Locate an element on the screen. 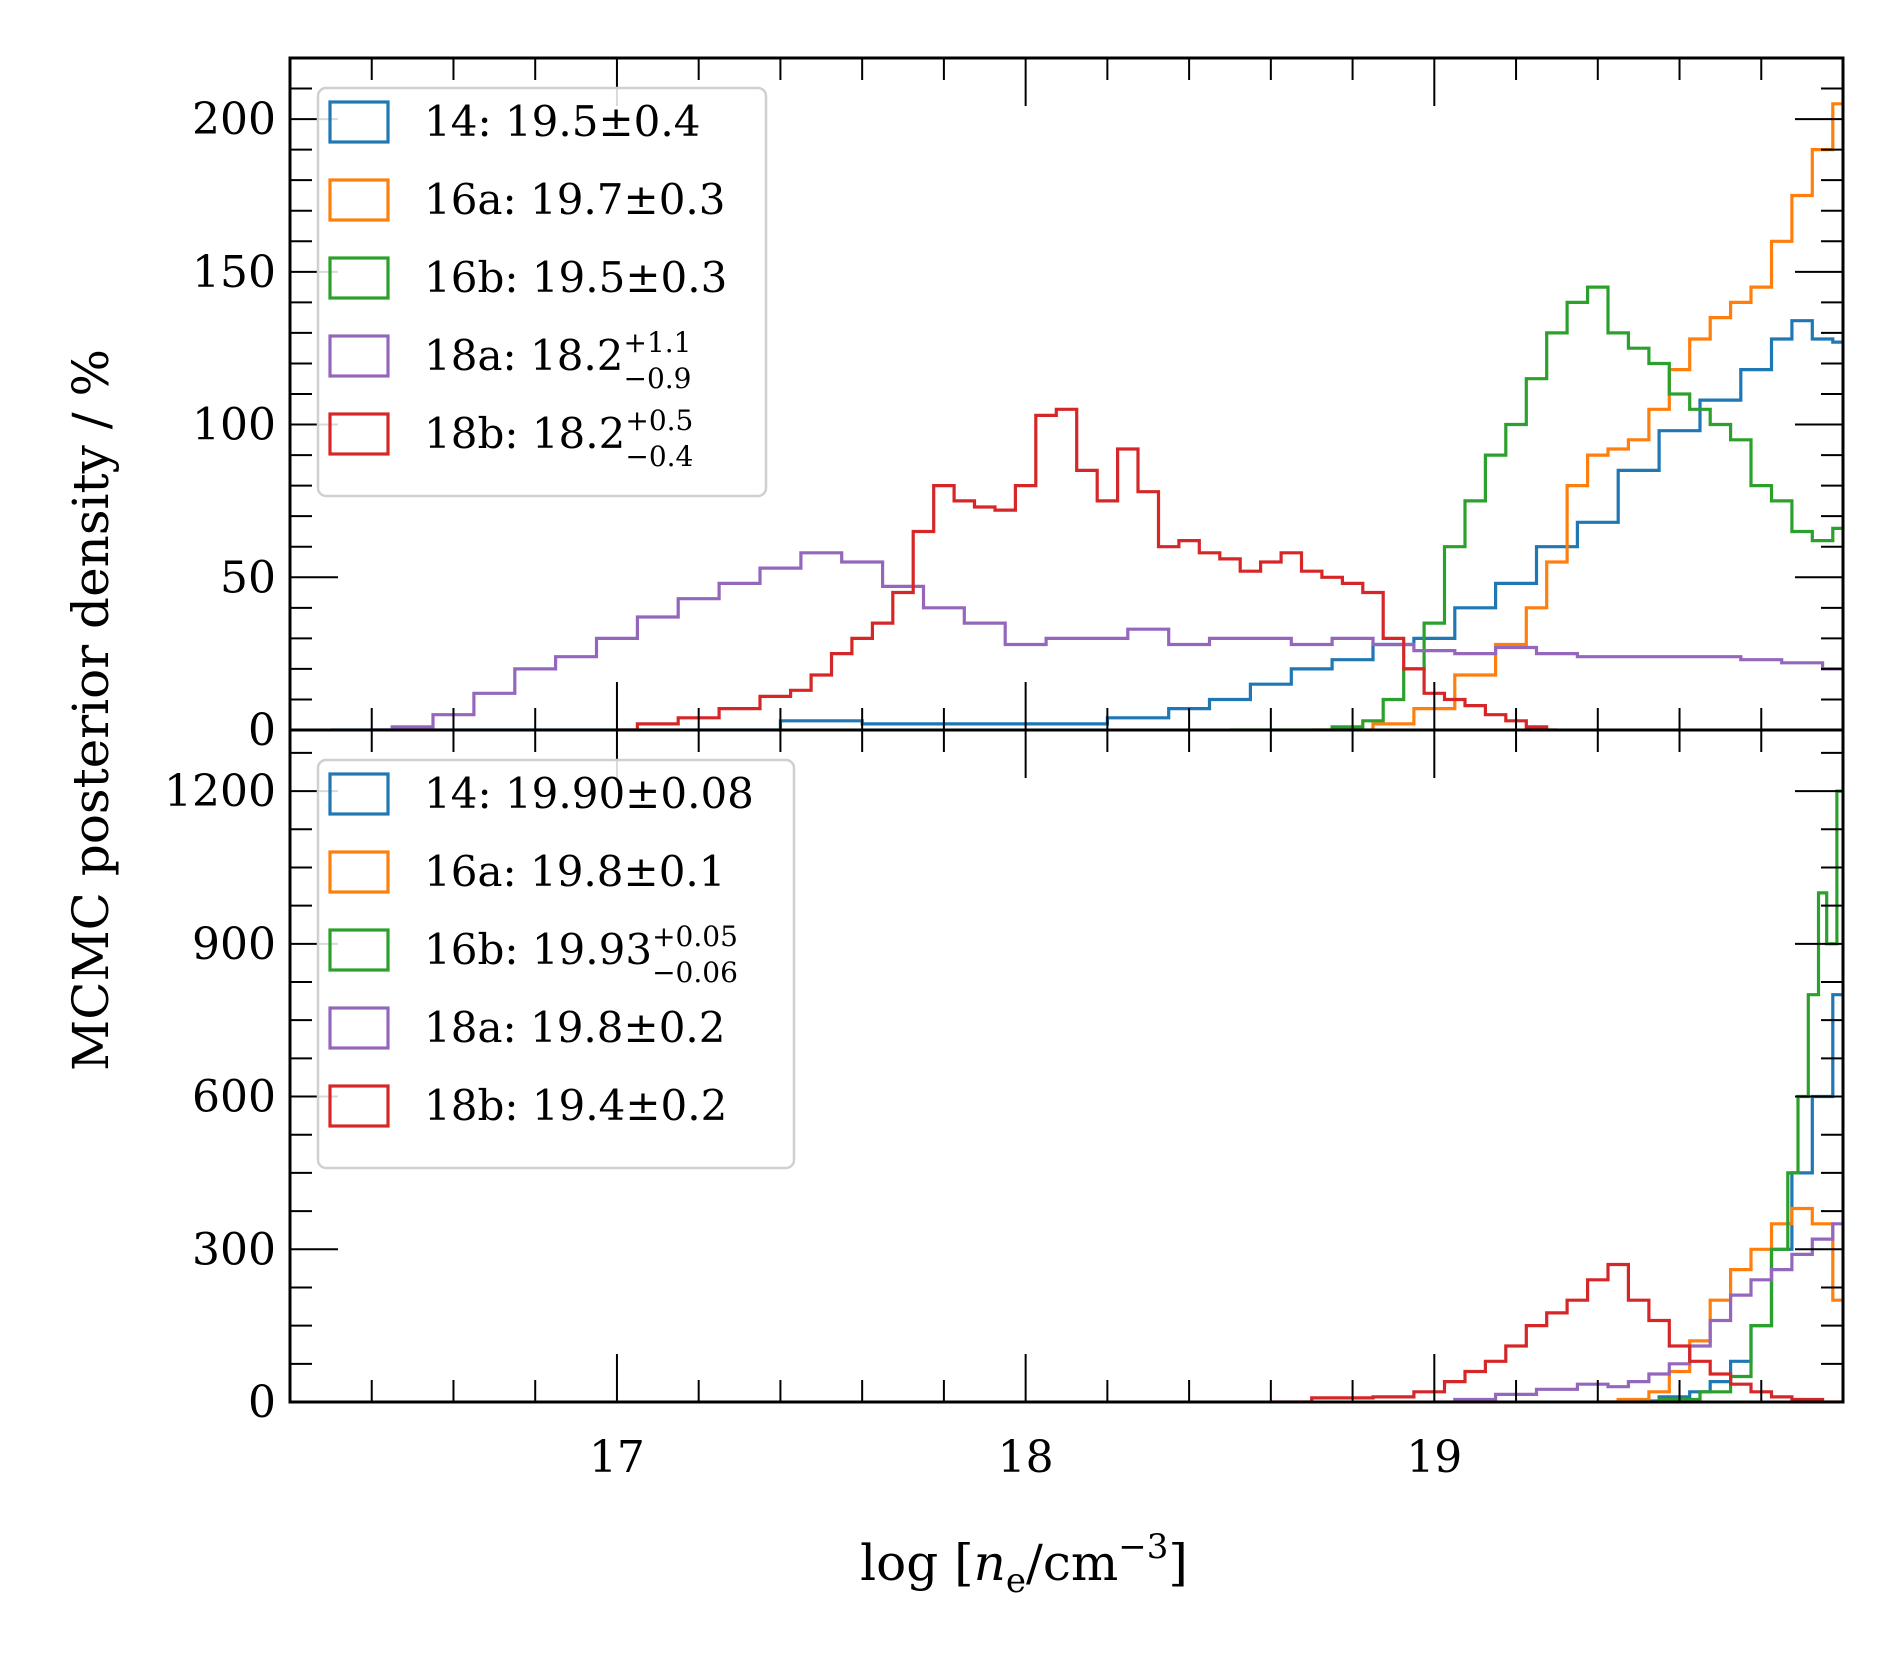 Image resolution: width=1893 pixels, height=1659 pixels. legend-label-s16b: 16b: 19.93+0.05 −0.06 is located at coordinates (581, 954).